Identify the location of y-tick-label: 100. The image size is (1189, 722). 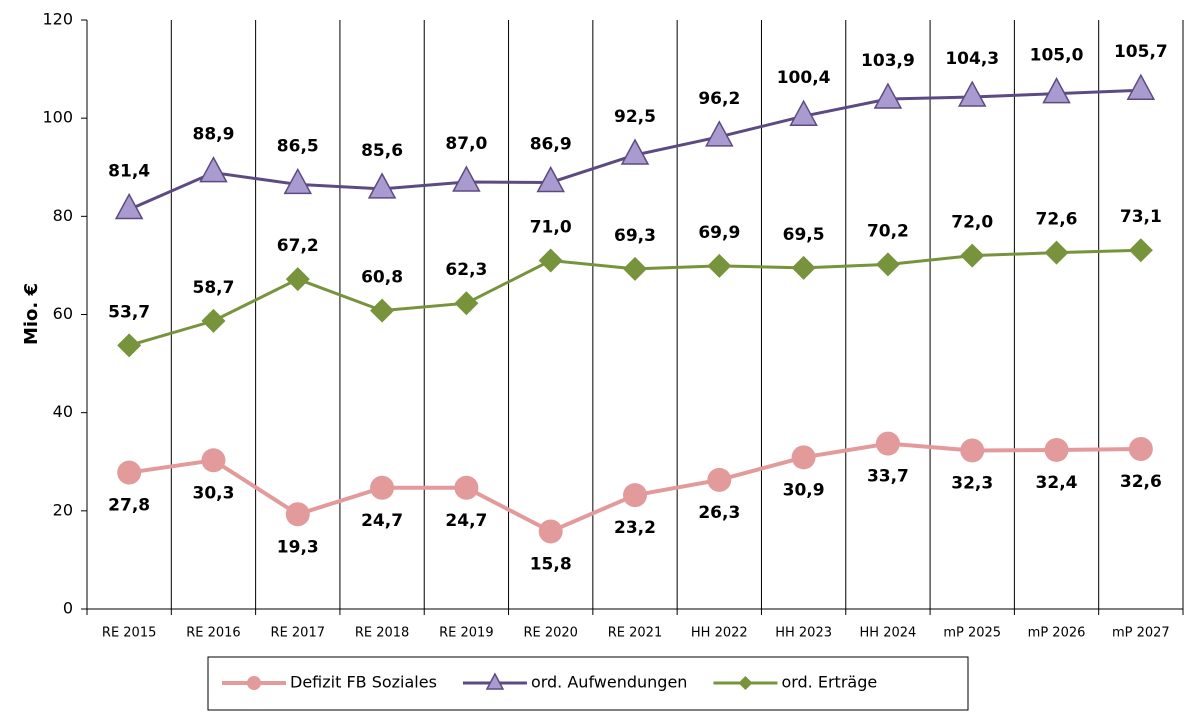
(57, 117).